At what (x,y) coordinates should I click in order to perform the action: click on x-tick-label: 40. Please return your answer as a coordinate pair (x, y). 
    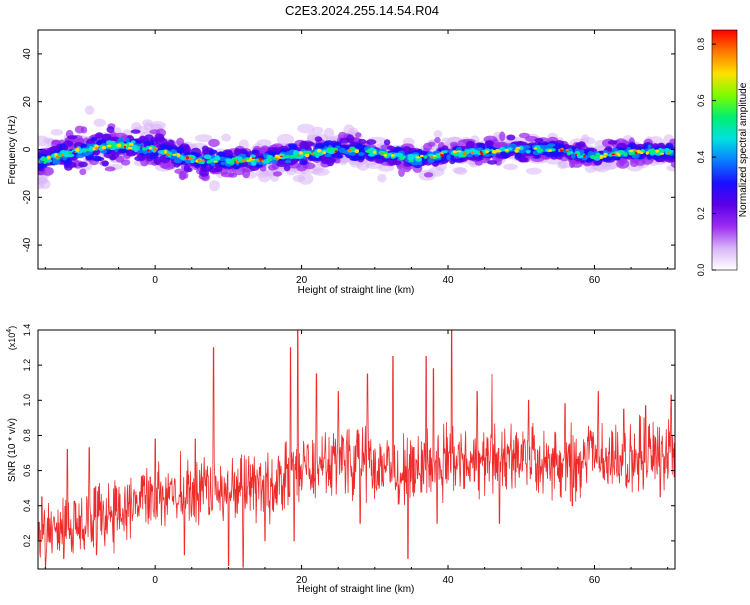
    Looking at the image, I should click on (448, 280).